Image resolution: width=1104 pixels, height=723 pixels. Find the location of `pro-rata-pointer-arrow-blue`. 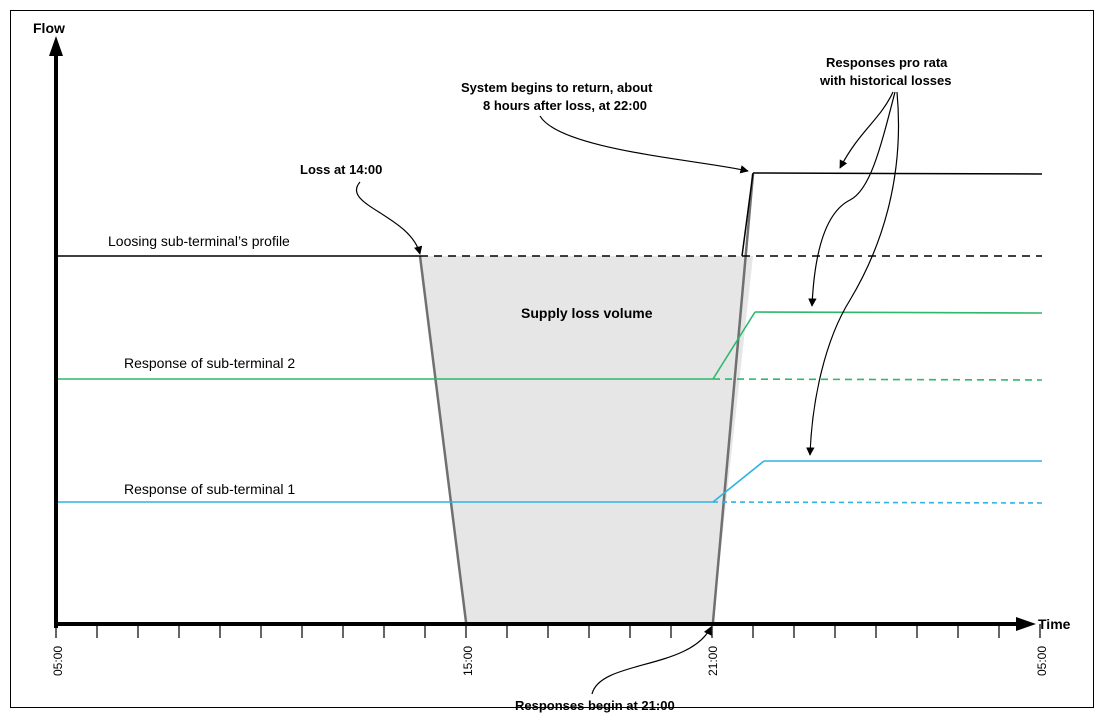

pro-rata-pointer-arrow-blue is located at coordinates (853, 273).